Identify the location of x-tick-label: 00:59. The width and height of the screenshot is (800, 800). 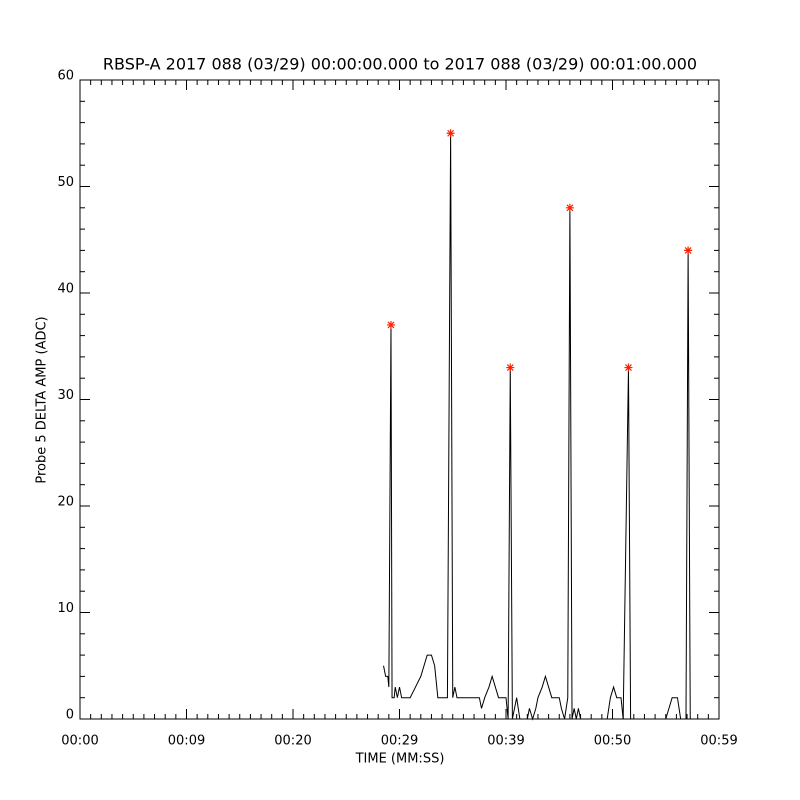
(718, 741).